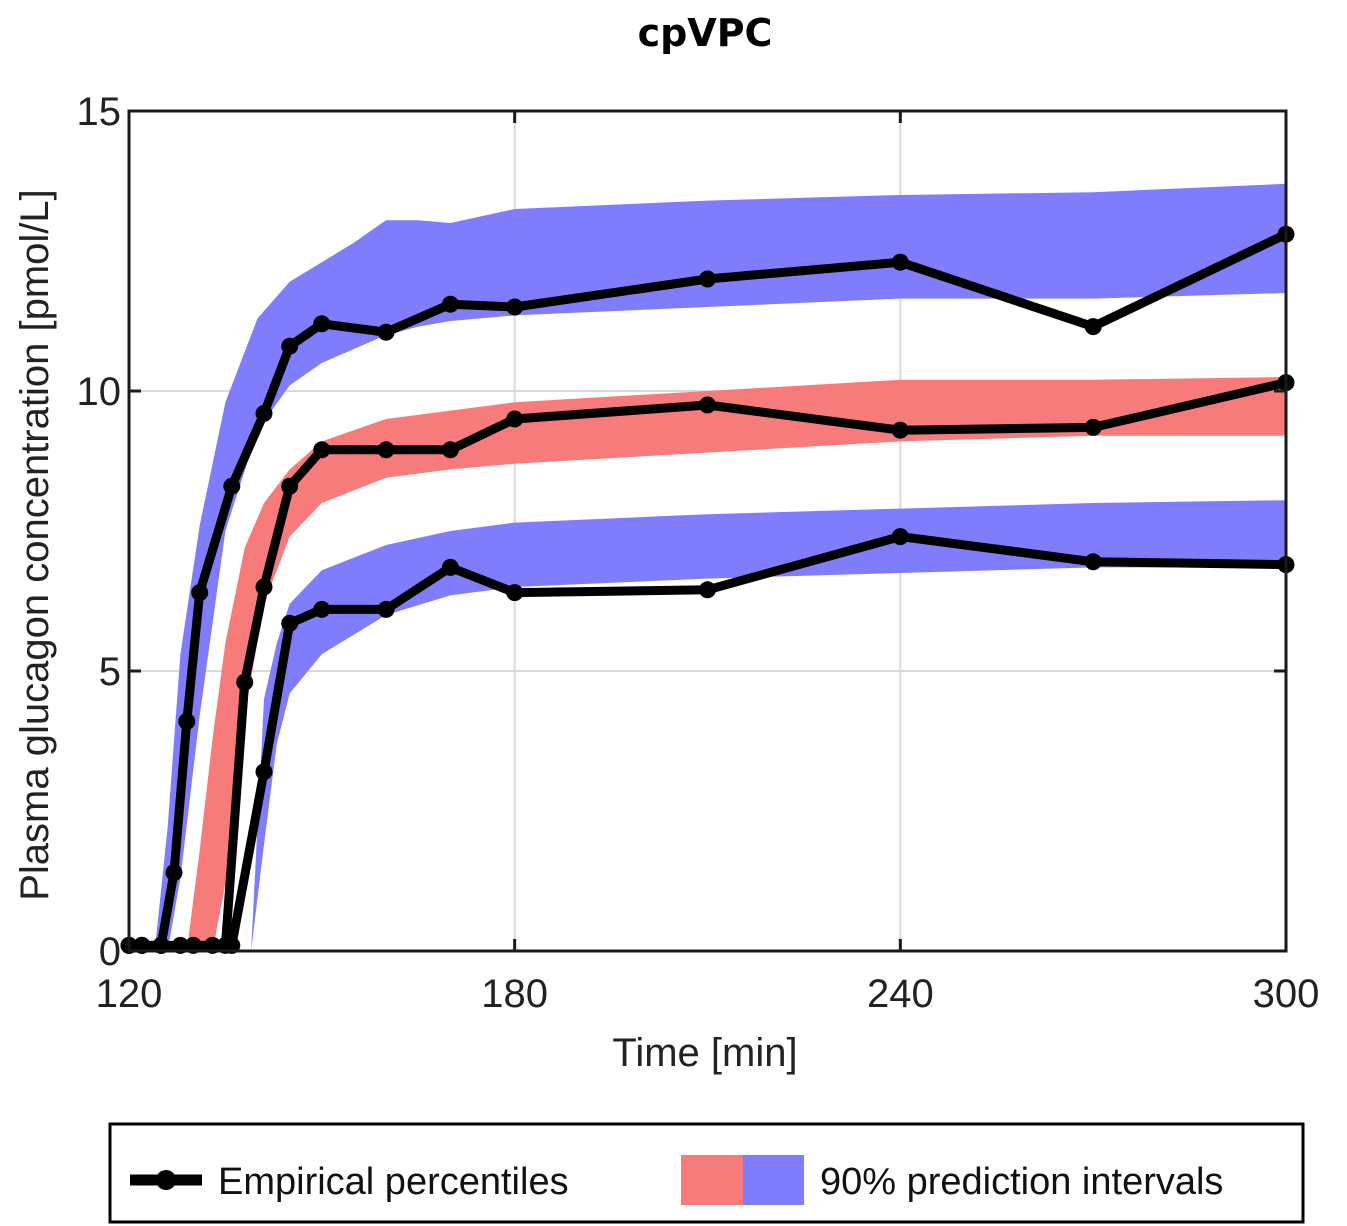 This screenshot has width=1347, height=1226. What do you see at coordinates (773, 1180) in the screenshot?
I see `legend-blue-swatch` at bounding box center [773, 1180].